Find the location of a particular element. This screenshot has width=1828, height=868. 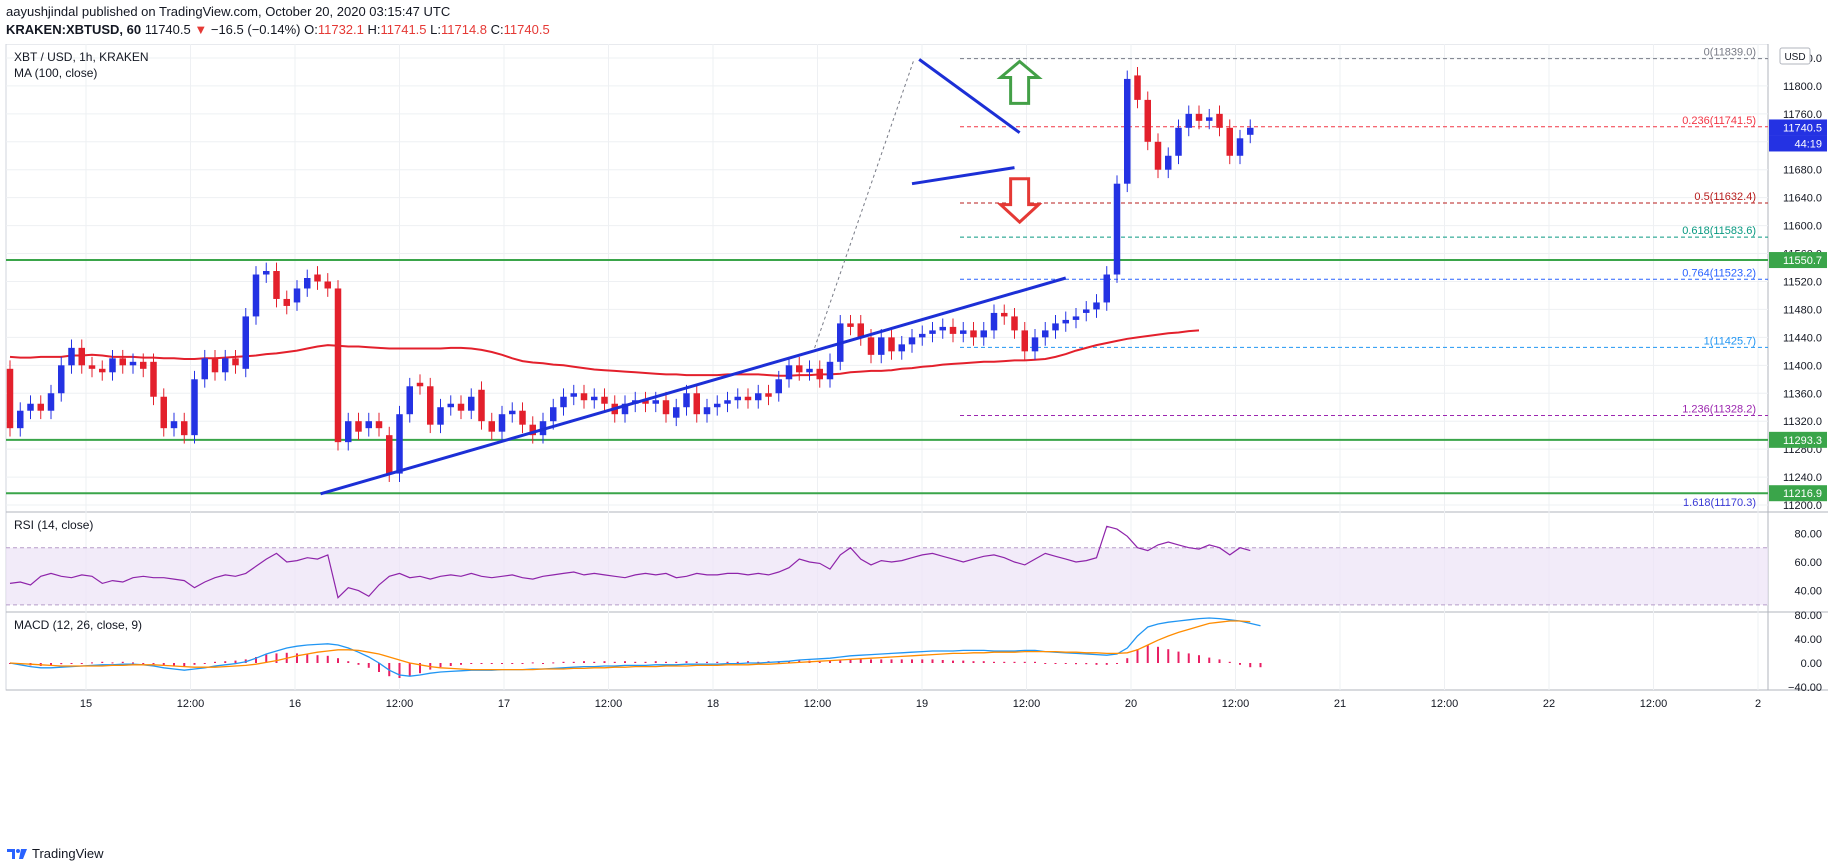

open-value: 11732.1 is located at coordinates (340, 29).